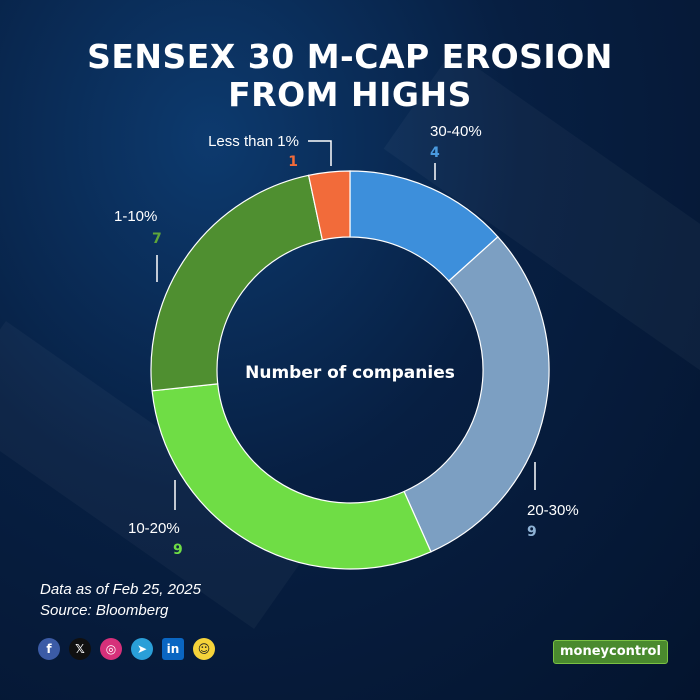 The width and height of the screenshot is (700, 700). I want to click on data-source: Source: Bloomberg, so click(104, 610).